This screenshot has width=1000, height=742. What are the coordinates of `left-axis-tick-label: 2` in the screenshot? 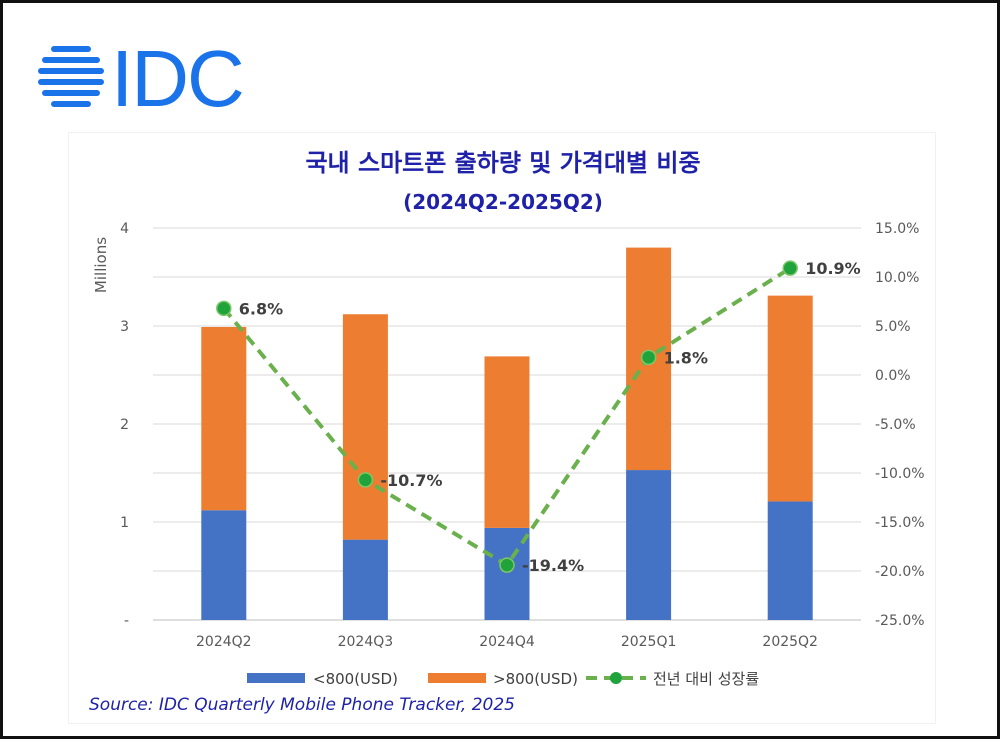 It's located at (124, 425).